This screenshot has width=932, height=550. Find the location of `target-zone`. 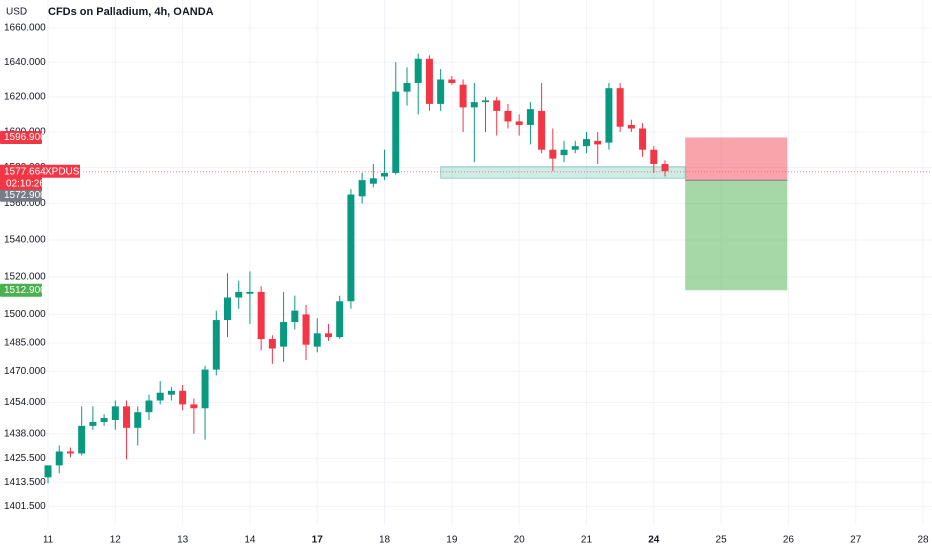

target-zone is located at coordinates (736, 235).